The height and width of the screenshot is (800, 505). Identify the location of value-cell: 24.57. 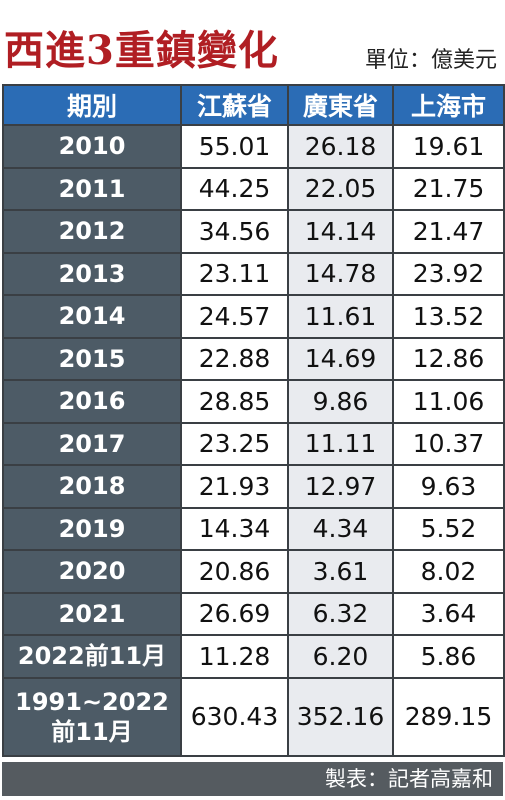
(234, 316).